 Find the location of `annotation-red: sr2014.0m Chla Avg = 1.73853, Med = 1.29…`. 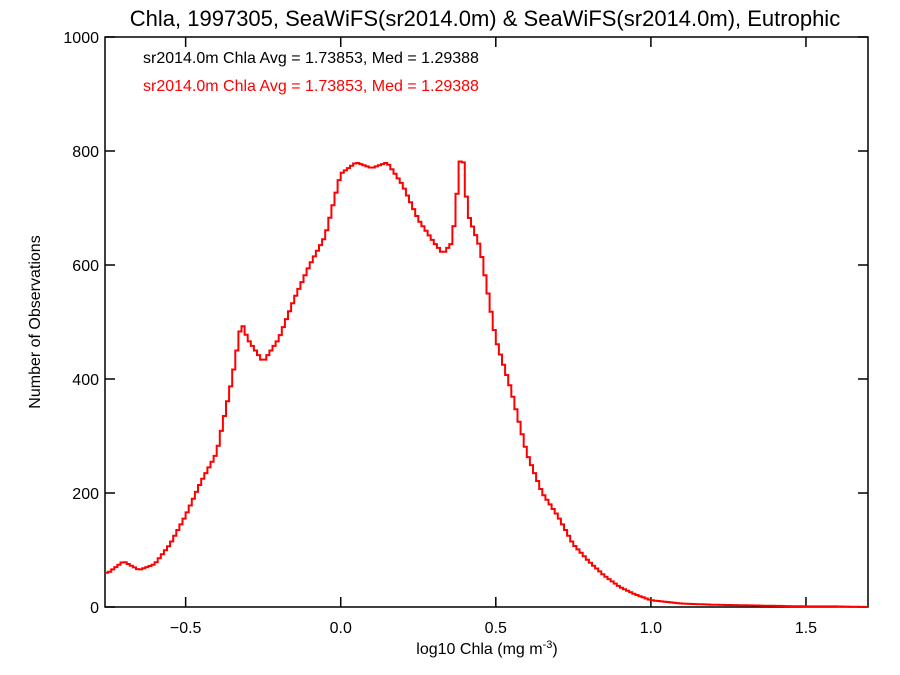

annotation-red: sr2014.0m Chla Avg = 1.73853, Med = 1.29… is located at coordinates (311, 86).